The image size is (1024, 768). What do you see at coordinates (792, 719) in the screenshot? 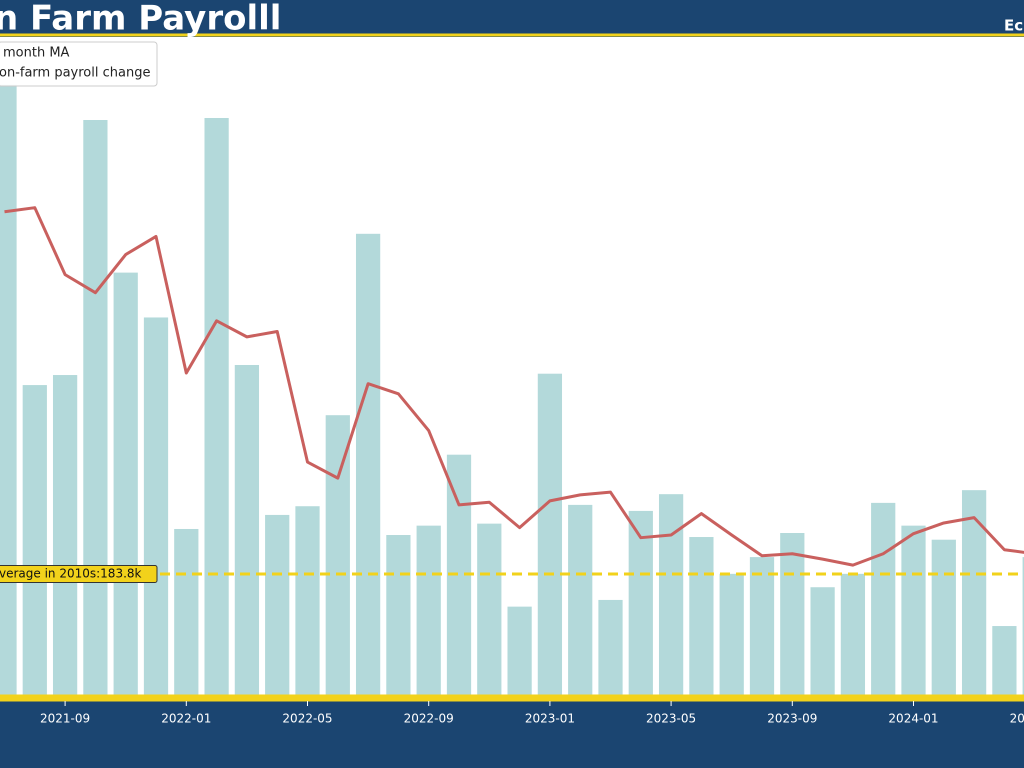
I see `x-tick-label: 2023-09` at bounding box center [792, 719].